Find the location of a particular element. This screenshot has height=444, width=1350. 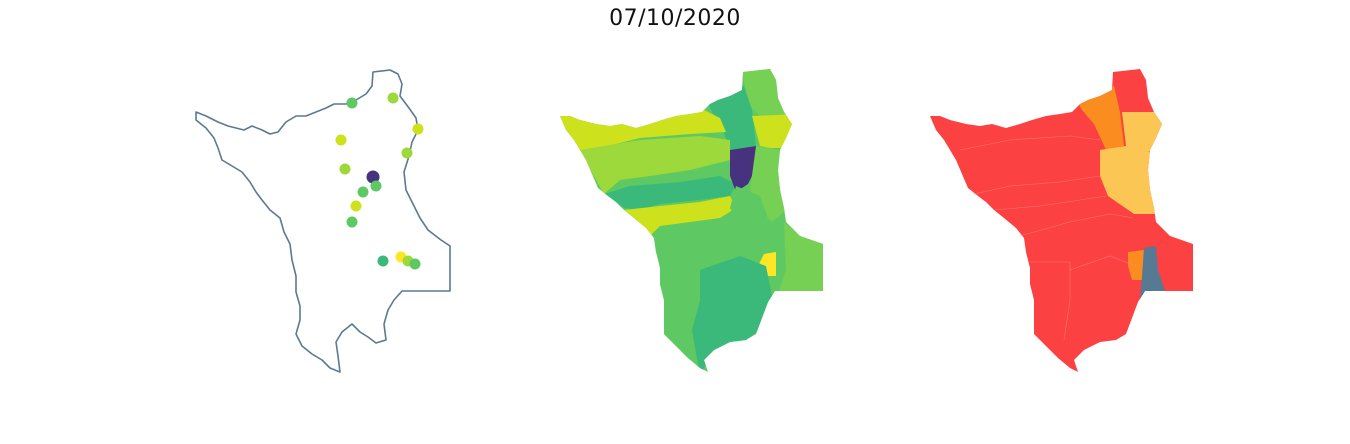

region-outline is located at coordinates (323, 221).